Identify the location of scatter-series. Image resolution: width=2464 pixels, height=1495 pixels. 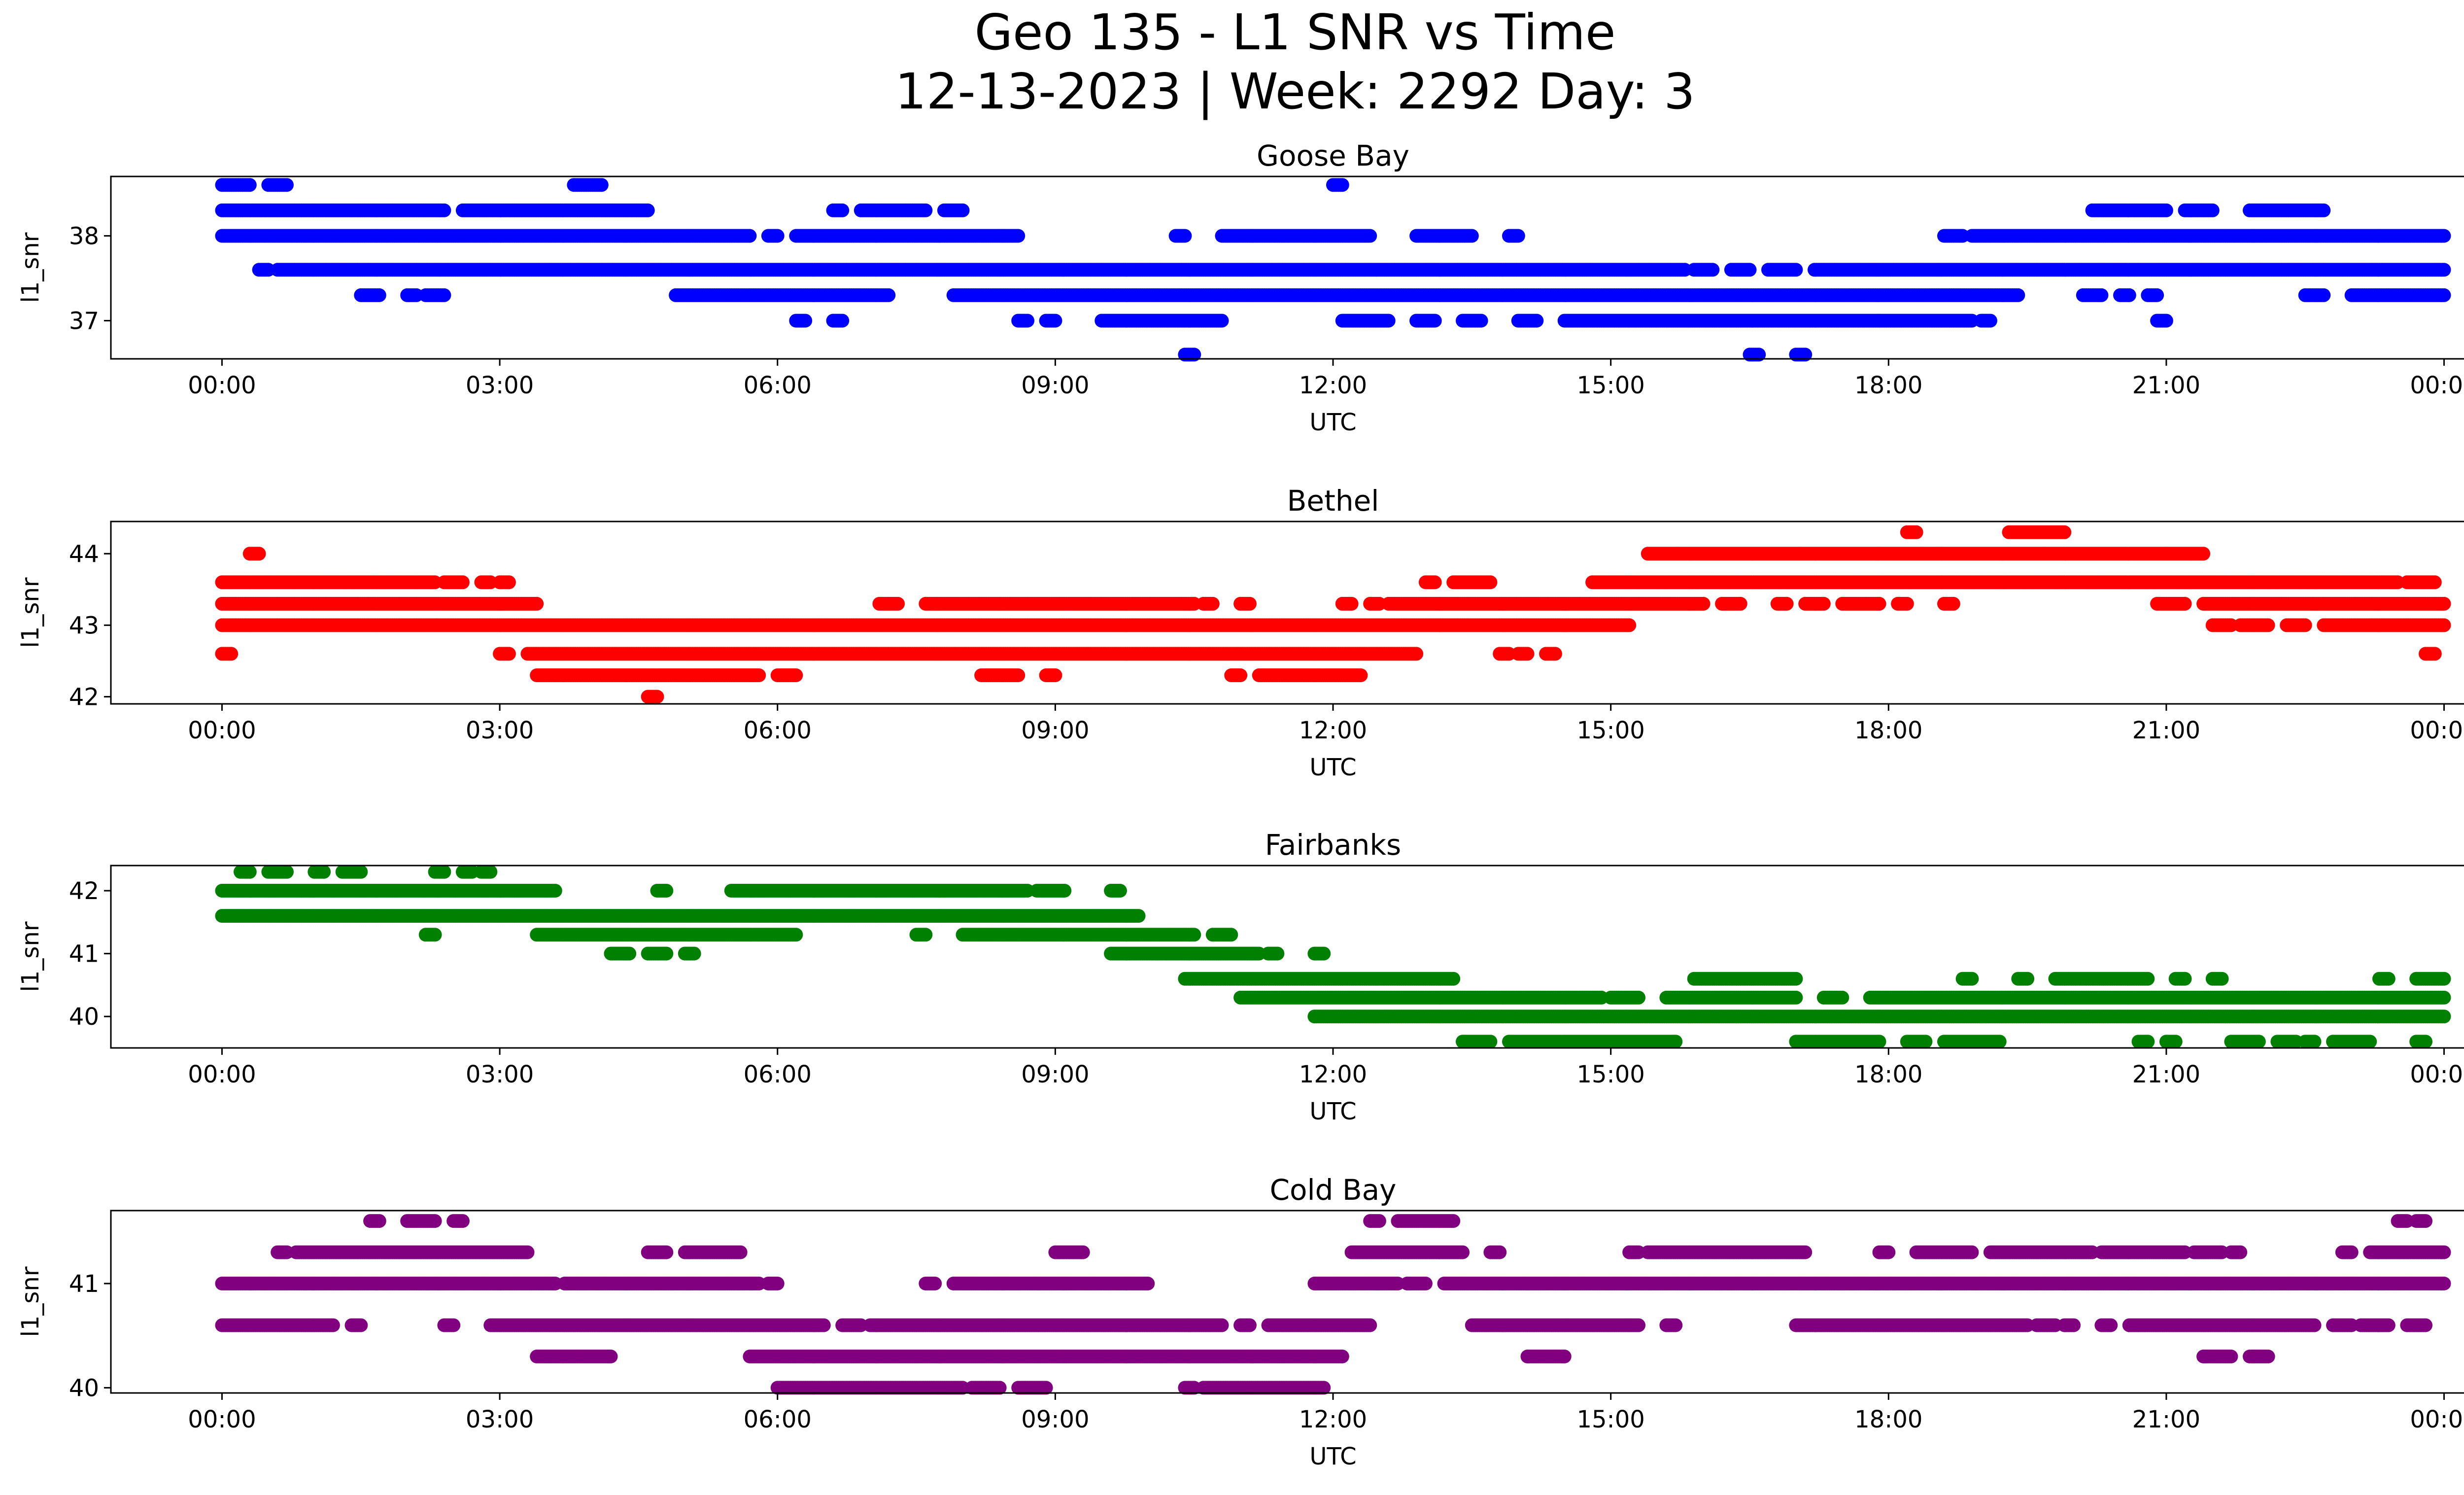
(1333, 270).